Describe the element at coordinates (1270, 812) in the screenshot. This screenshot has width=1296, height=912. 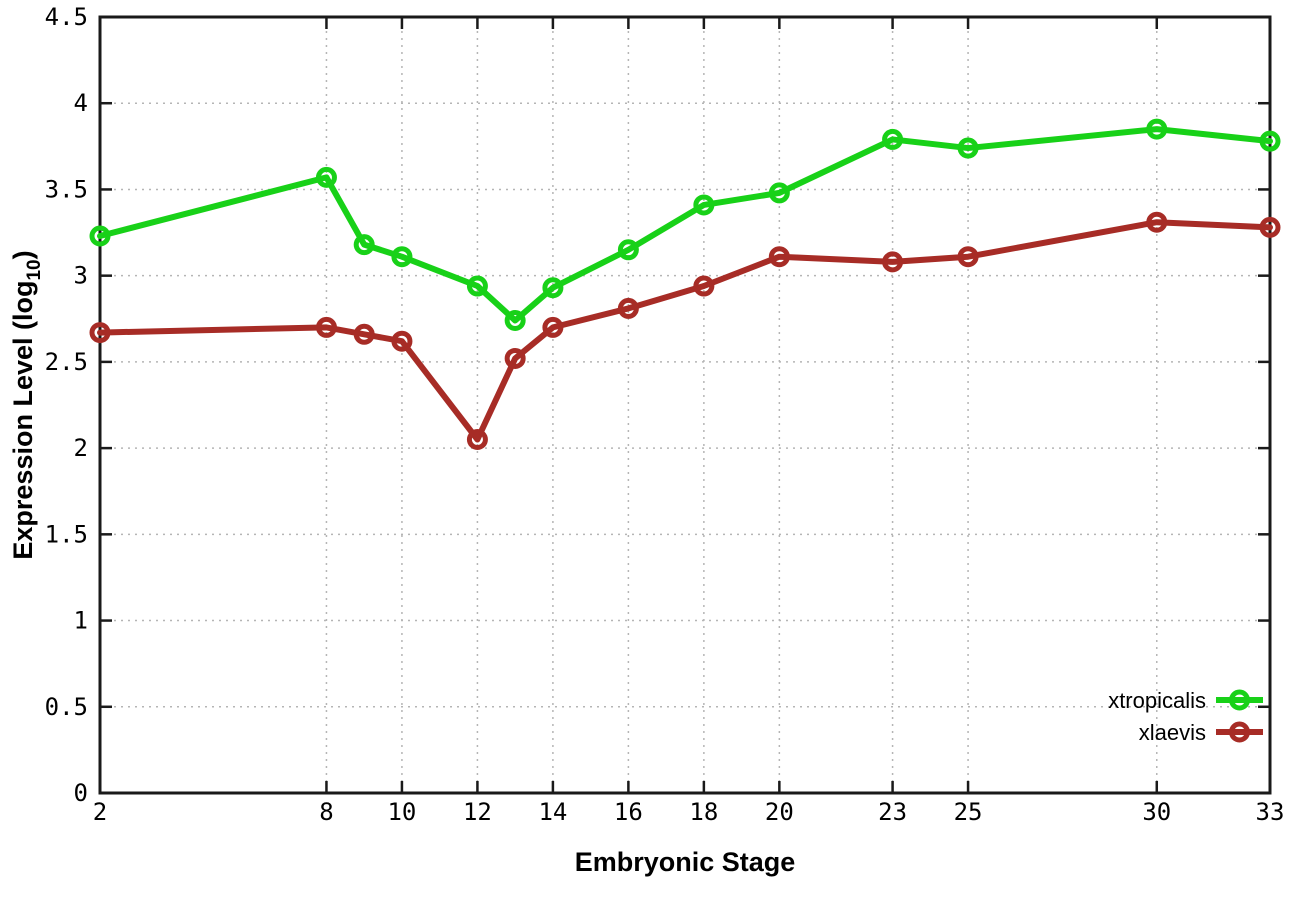
I see `x-tick-label: 33` at that location.